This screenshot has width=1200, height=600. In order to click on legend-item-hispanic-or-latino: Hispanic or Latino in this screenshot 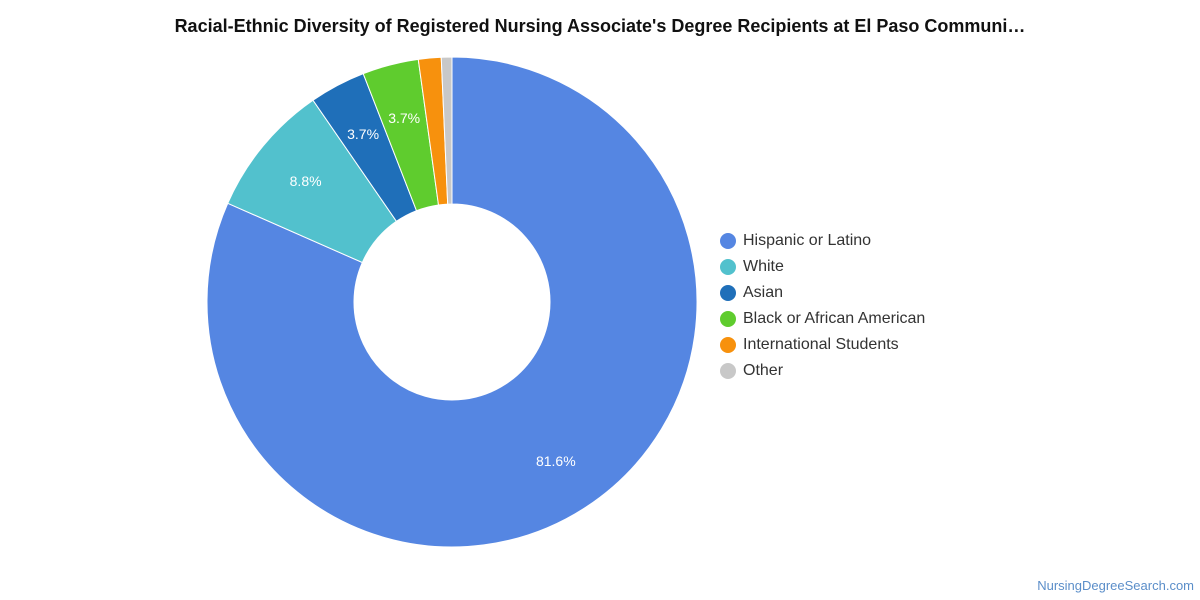, I will do `click(822, 241)`.